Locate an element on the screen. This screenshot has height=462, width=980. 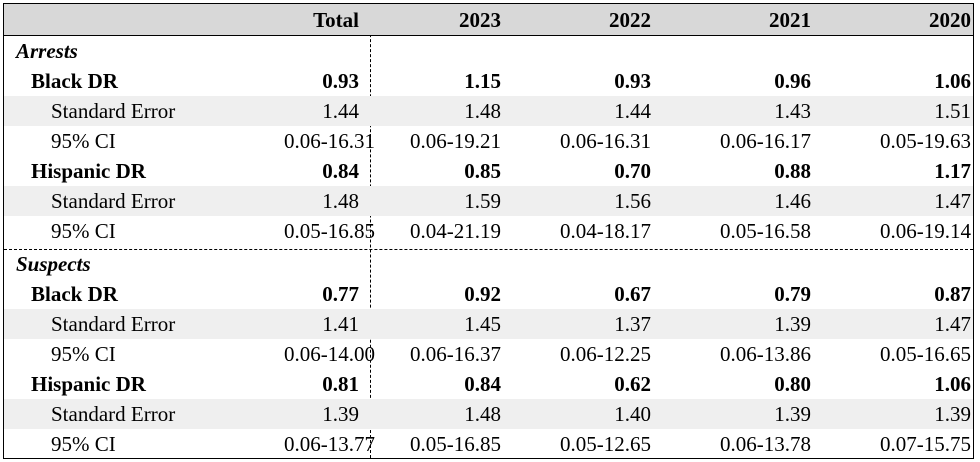
cell-total: 0.06-13.77 is located at coordinates (329, 444).